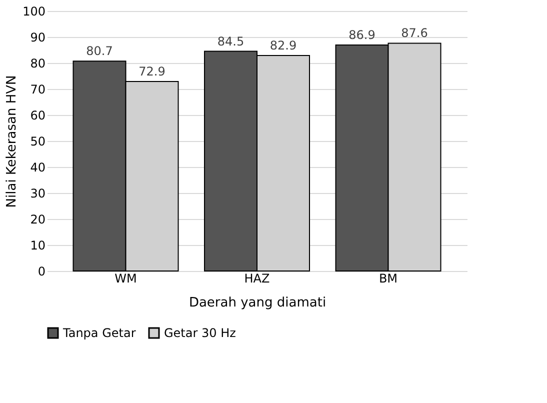 This screenshot has height=403, width=547. What do you see at coordinates (38, 219) in the screenshot?
I see `y-tick-label: 20` at bounding box center [38, 219].